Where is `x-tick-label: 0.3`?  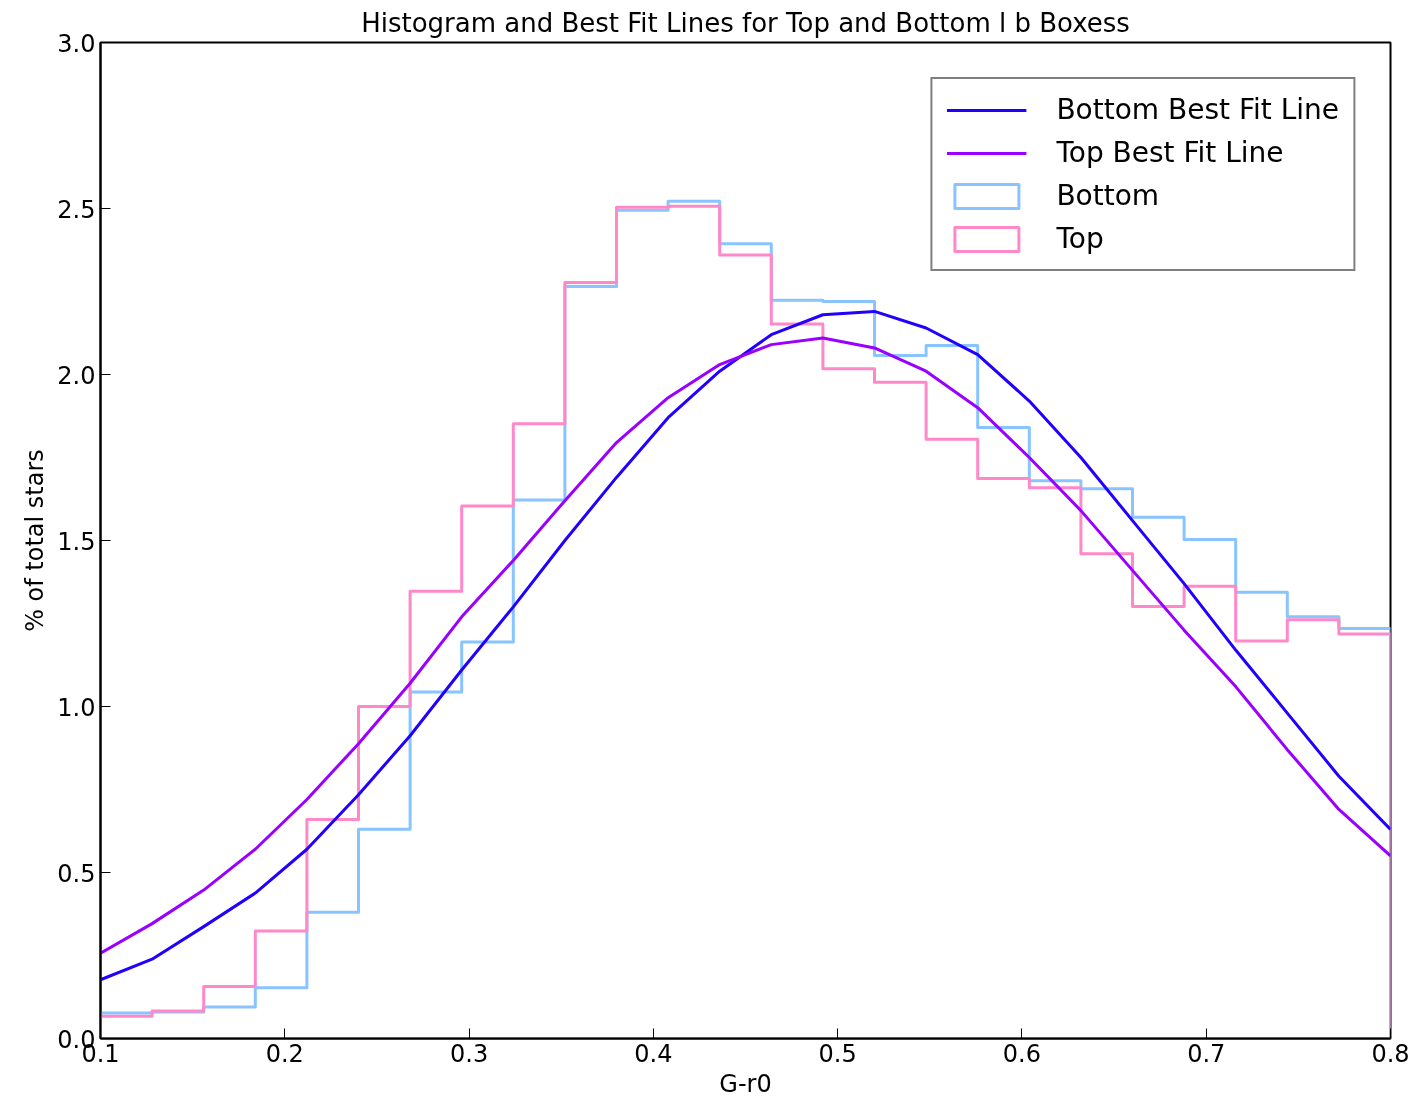
x-tick-label: 0.3 is located at coordinates (469, 1053).